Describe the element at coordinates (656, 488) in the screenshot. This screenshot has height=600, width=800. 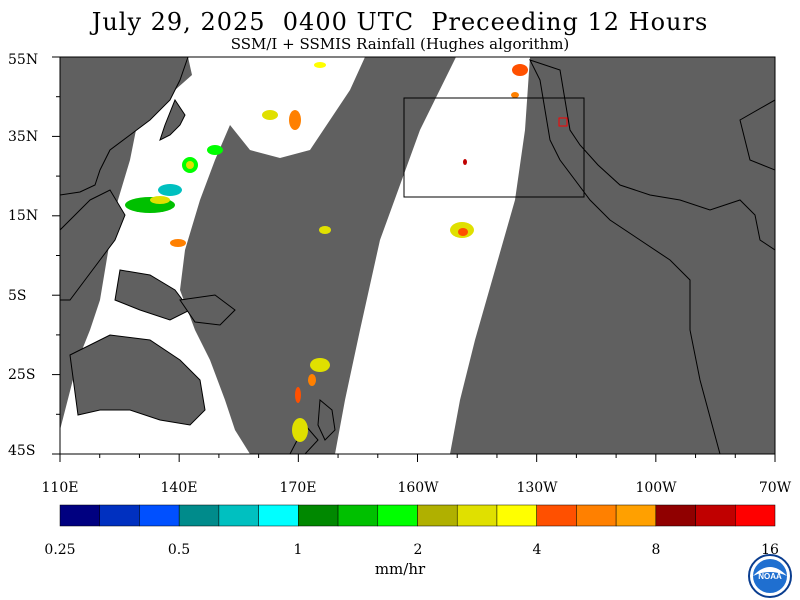
I see `lon-label-100w: 100W` at that location.